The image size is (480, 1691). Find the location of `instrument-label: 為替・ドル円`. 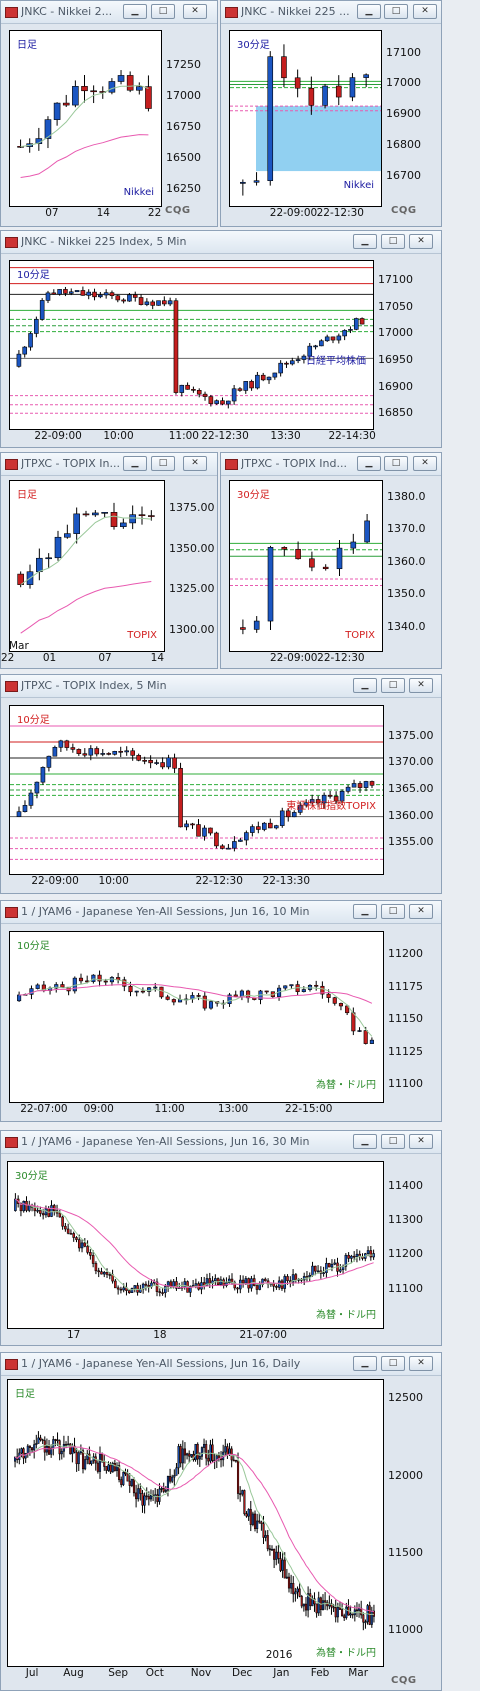

instrument-label: 為替・ドル円 is located at coordinates (346, 1653).